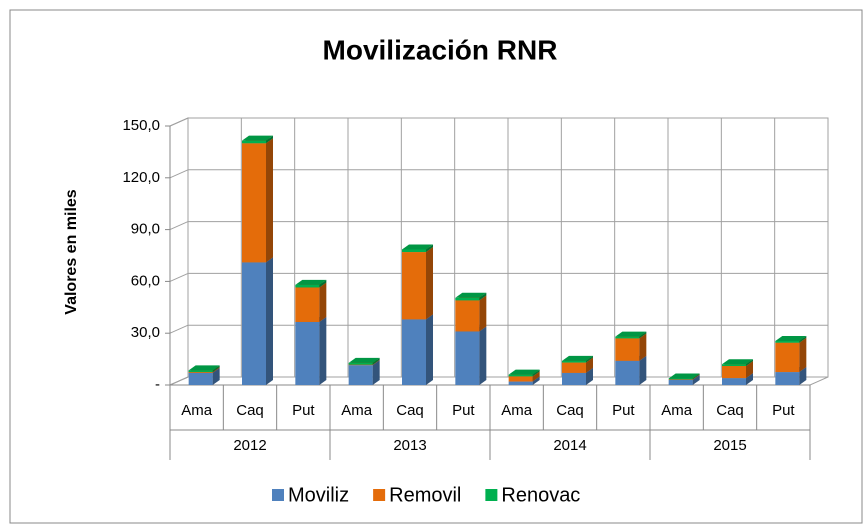  I want to click on y-tick-label: 150,0, so click(141, 125).